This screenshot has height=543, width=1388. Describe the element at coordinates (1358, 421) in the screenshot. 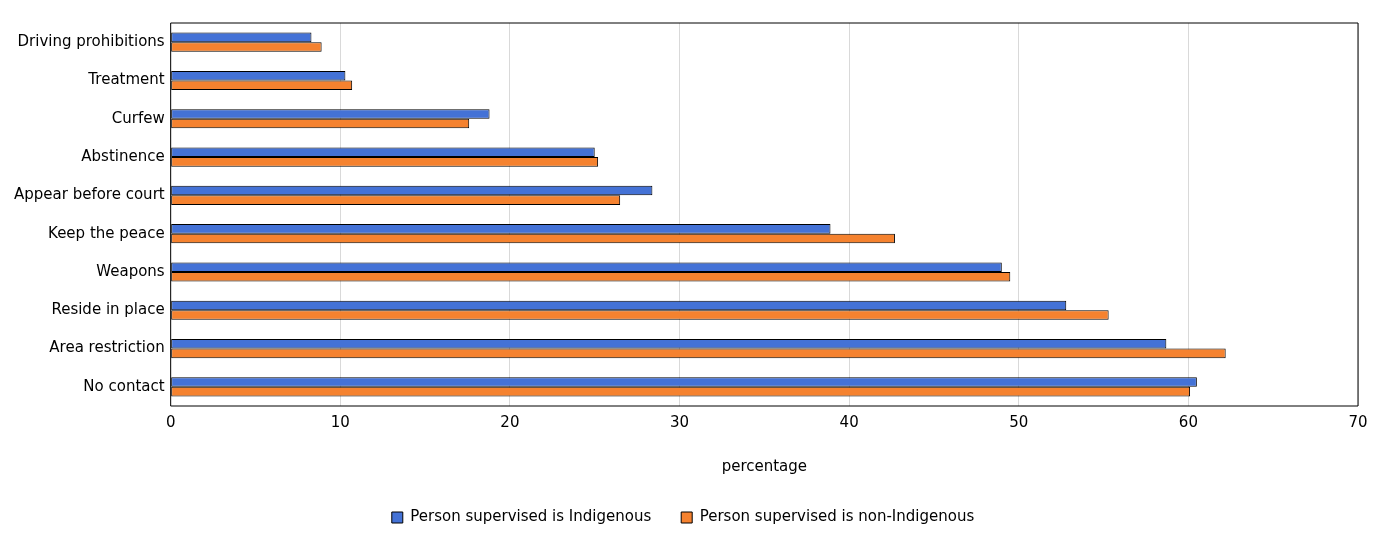

I see `x-tick-label: 70` at that location.